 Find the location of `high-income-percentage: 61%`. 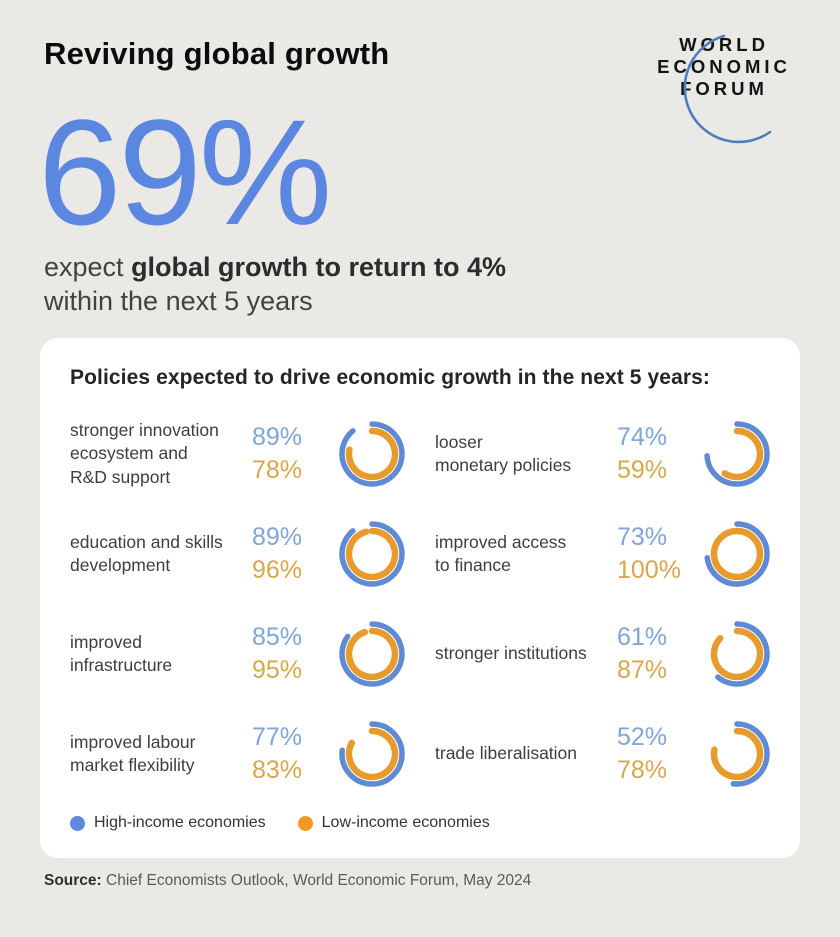

high-income-percentage: 61% is located at coordinates (642, 636).